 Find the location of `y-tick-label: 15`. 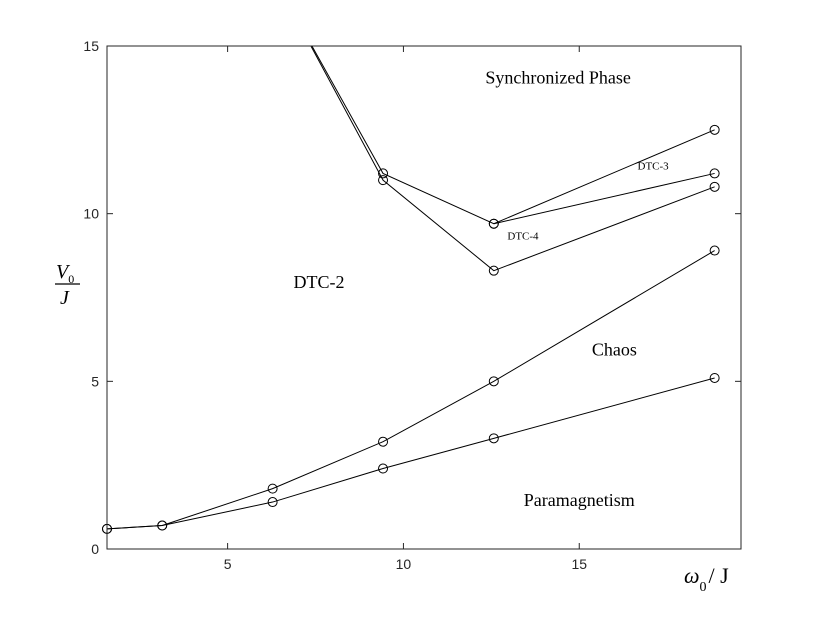

y-tick-label: 15 is located at coordinates (91, 46).